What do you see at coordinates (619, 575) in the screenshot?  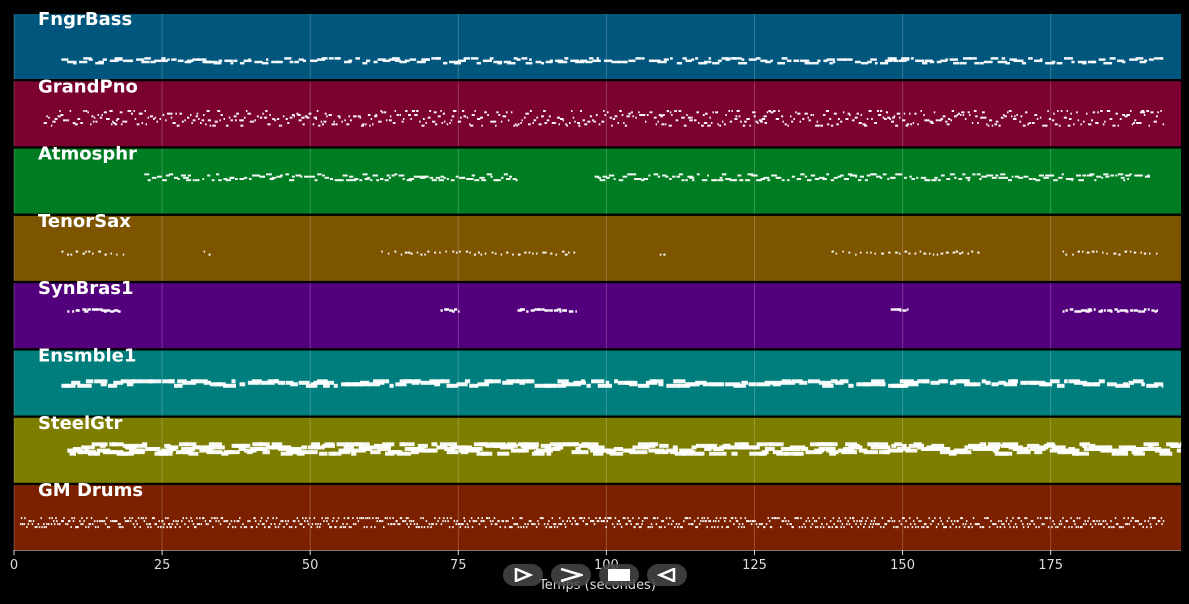 I see `stop-button` at bounding box center [619, 575].